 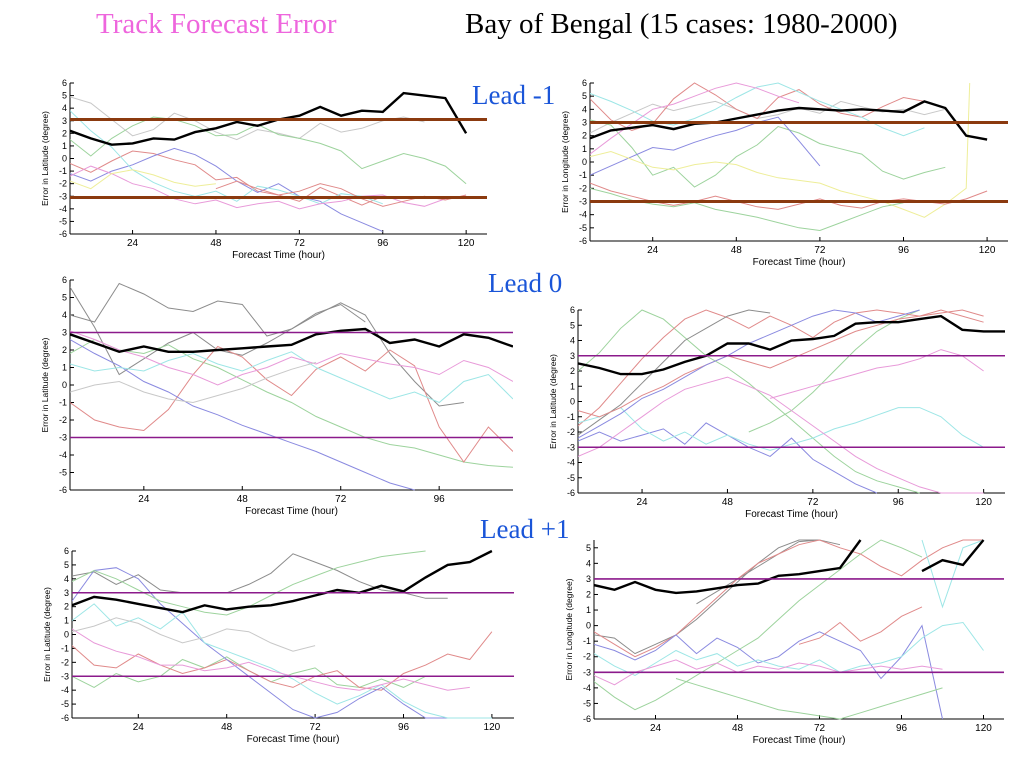 I want to click on slide-title: Track Forecast Error, so click(x=216, y=24).